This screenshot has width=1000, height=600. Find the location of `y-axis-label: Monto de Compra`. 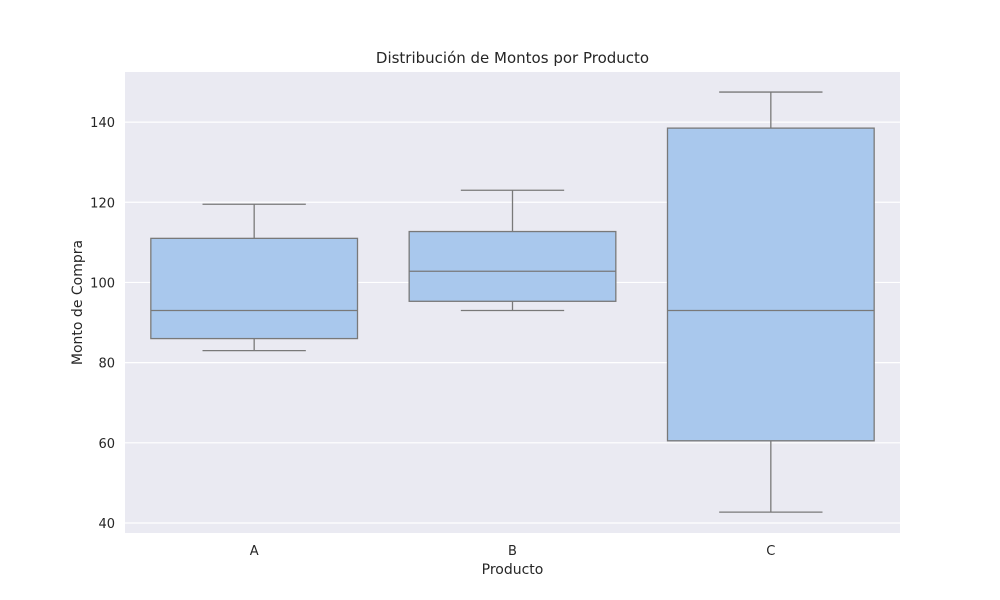

y-axis-label: Monto de Compra is located at coordinates (78, 302).